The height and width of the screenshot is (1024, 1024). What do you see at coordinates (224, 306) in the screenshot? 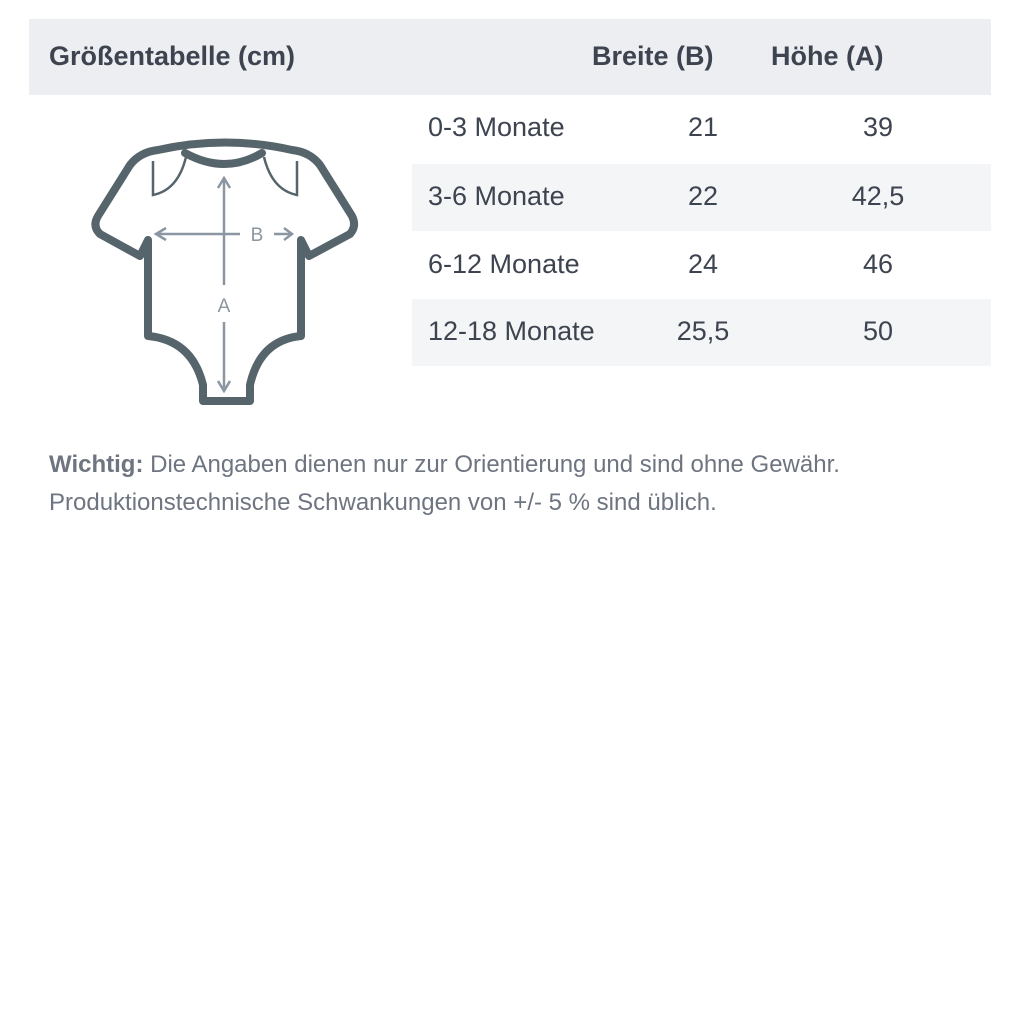
I see `label-a: A` at bounding box center [224, 306].